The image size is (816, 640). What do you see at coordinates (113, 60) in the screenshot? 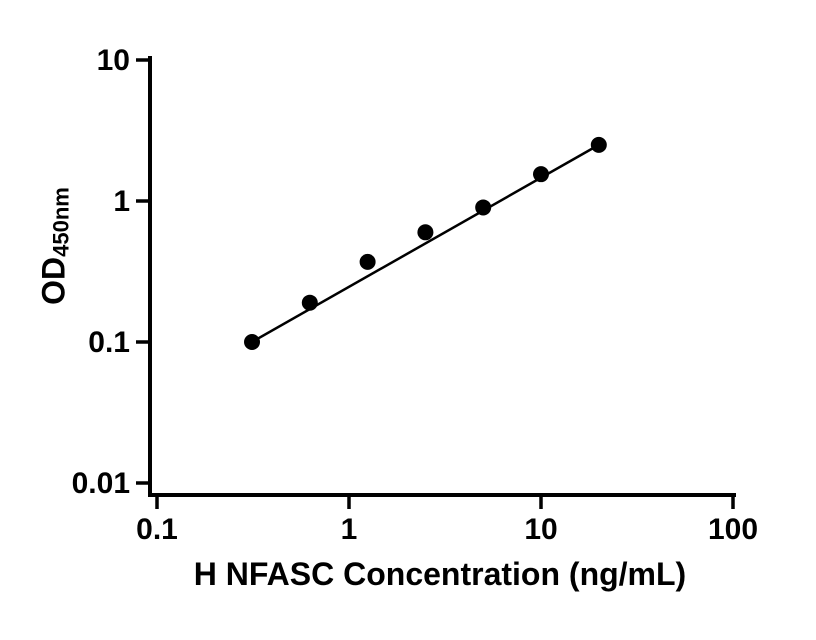
I see `y-tick-label: 10` at bounding box center [113, 60].